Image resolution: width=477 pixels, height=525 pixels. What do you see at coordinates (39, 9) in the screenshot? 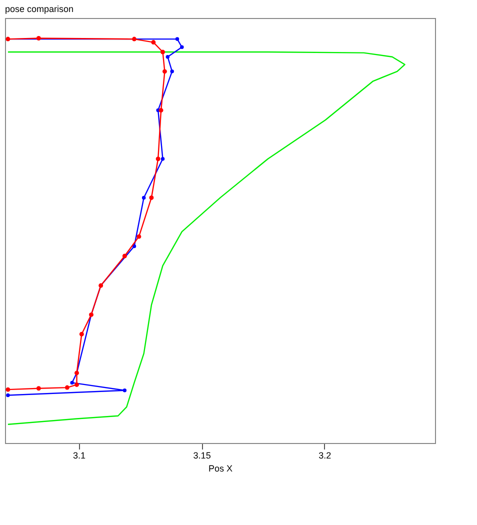
I see `chart-title: pose comparison` at bounding box center [39, 9].